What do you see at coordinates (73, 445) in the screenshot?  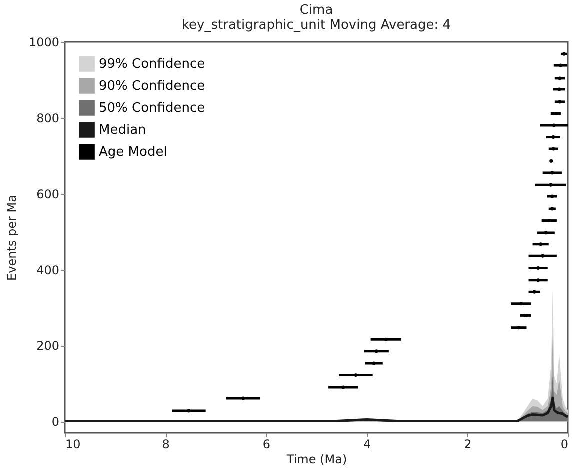 I see `x-tick-label: 10` at bounding box center [73, 445].